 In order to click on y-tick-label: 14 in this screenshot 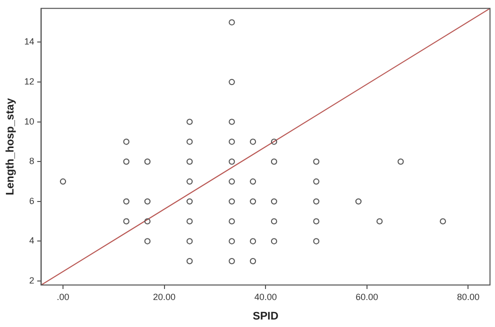, I will do `click(29, 41)`.